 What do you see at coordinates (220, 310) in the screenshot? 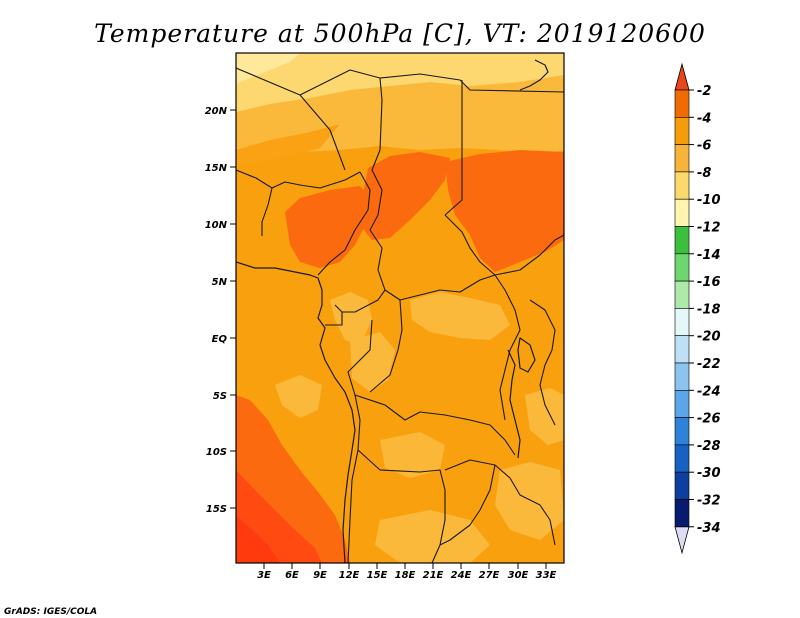
I see `lat-axis: 20N 15N 10N 5N EQ 5S 10S 15S` at bounding box center [220, 310].